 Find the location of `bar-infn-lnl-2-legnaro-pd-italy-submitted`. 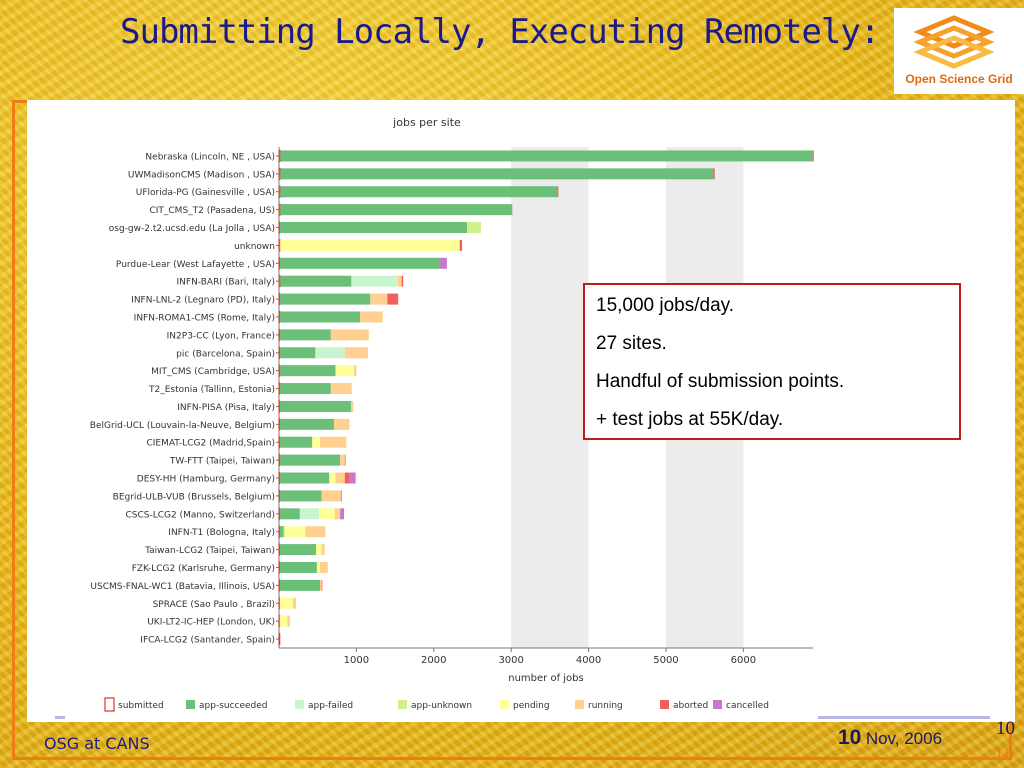

bar-infn-lnl-2-legnaro-pd-italy-submitted is located at coordinates (279, 299).